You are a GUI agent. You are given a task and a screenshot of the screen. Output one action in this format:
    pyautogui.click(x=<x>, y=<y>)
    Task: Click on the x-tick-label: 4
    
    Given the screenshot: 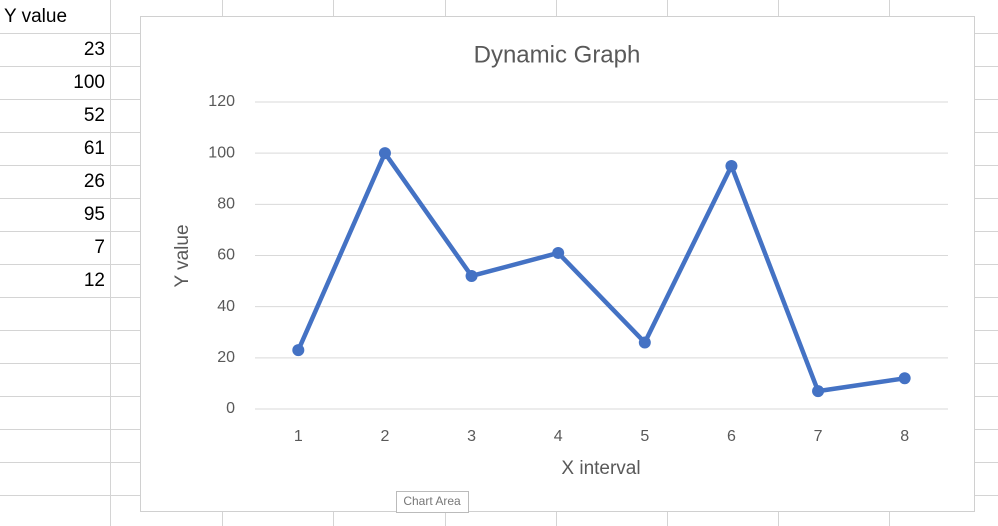 What is the action you would take?
    pyautogui.click(x=558, y=436)
    